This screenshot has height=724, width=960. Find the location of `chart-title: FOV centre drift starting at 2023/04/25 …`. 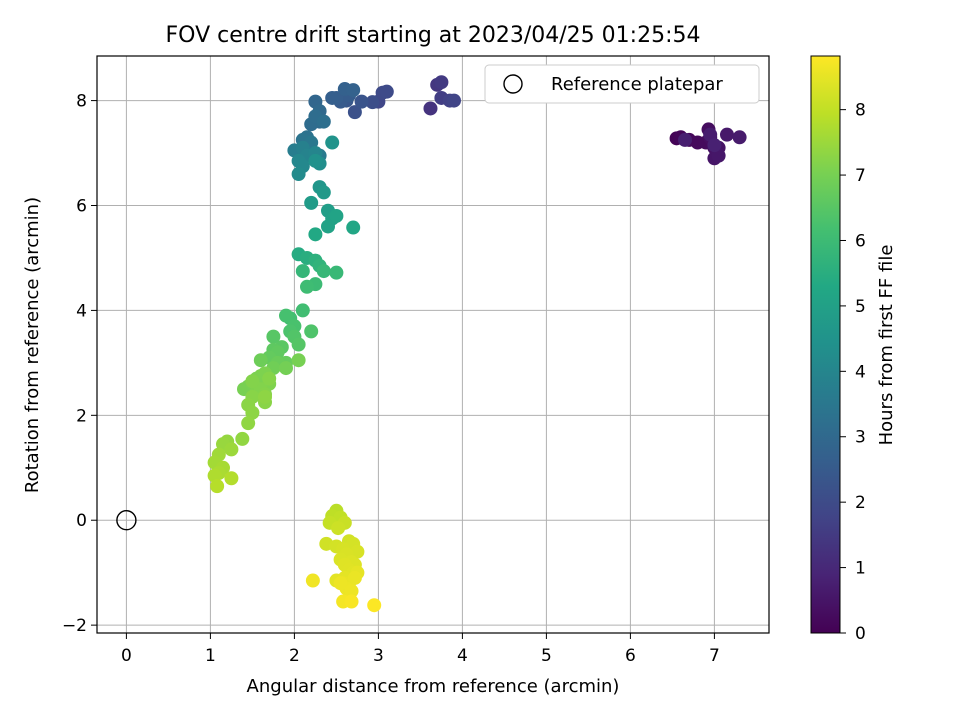

chart-title: FOV centre drift starting at 2023/04/25 … is located at coordinates (433, 35).